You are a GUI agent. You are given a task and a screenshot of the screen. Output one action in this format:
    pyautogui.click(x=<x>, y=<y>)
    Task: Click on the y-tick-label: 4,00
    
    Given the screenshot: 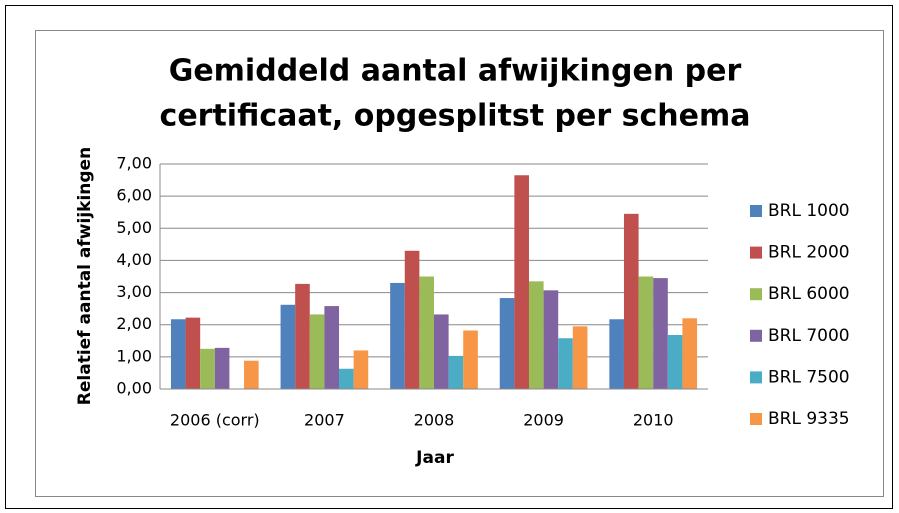 What is the action you would take?
    pyautogui.click(x=134, y=259)
    